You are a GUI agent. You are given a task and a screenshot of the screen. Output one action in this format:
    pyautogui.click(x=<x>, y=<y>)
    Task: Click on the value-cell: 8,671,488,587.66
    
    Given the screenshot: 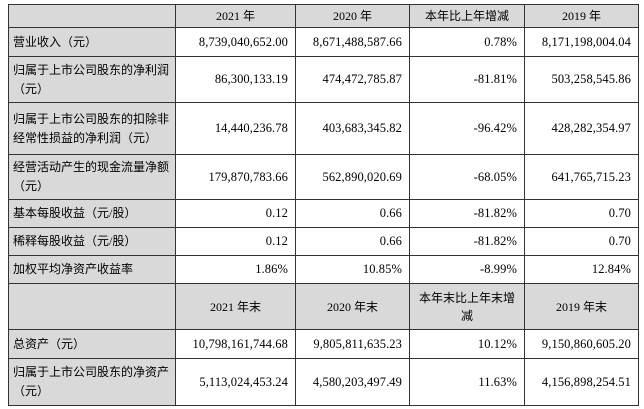 What is the action you would take?
    pyautogui.click(x=352, y=42)
    